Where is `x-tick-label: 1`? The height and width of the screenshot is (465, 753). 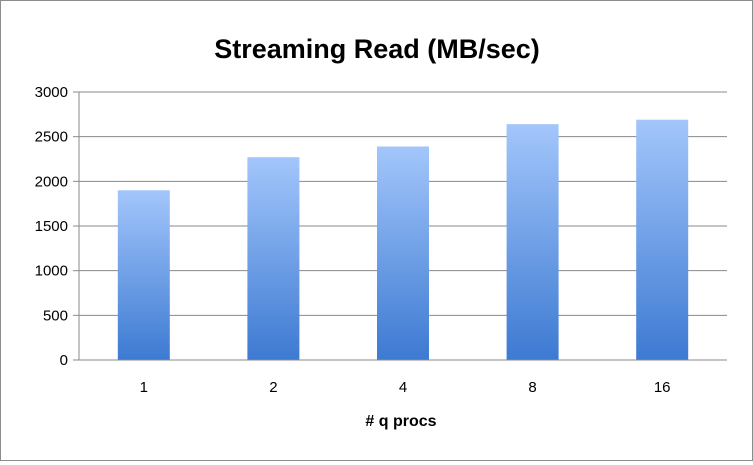 x-tick-label: 1 is located at coordinates (144, 387).